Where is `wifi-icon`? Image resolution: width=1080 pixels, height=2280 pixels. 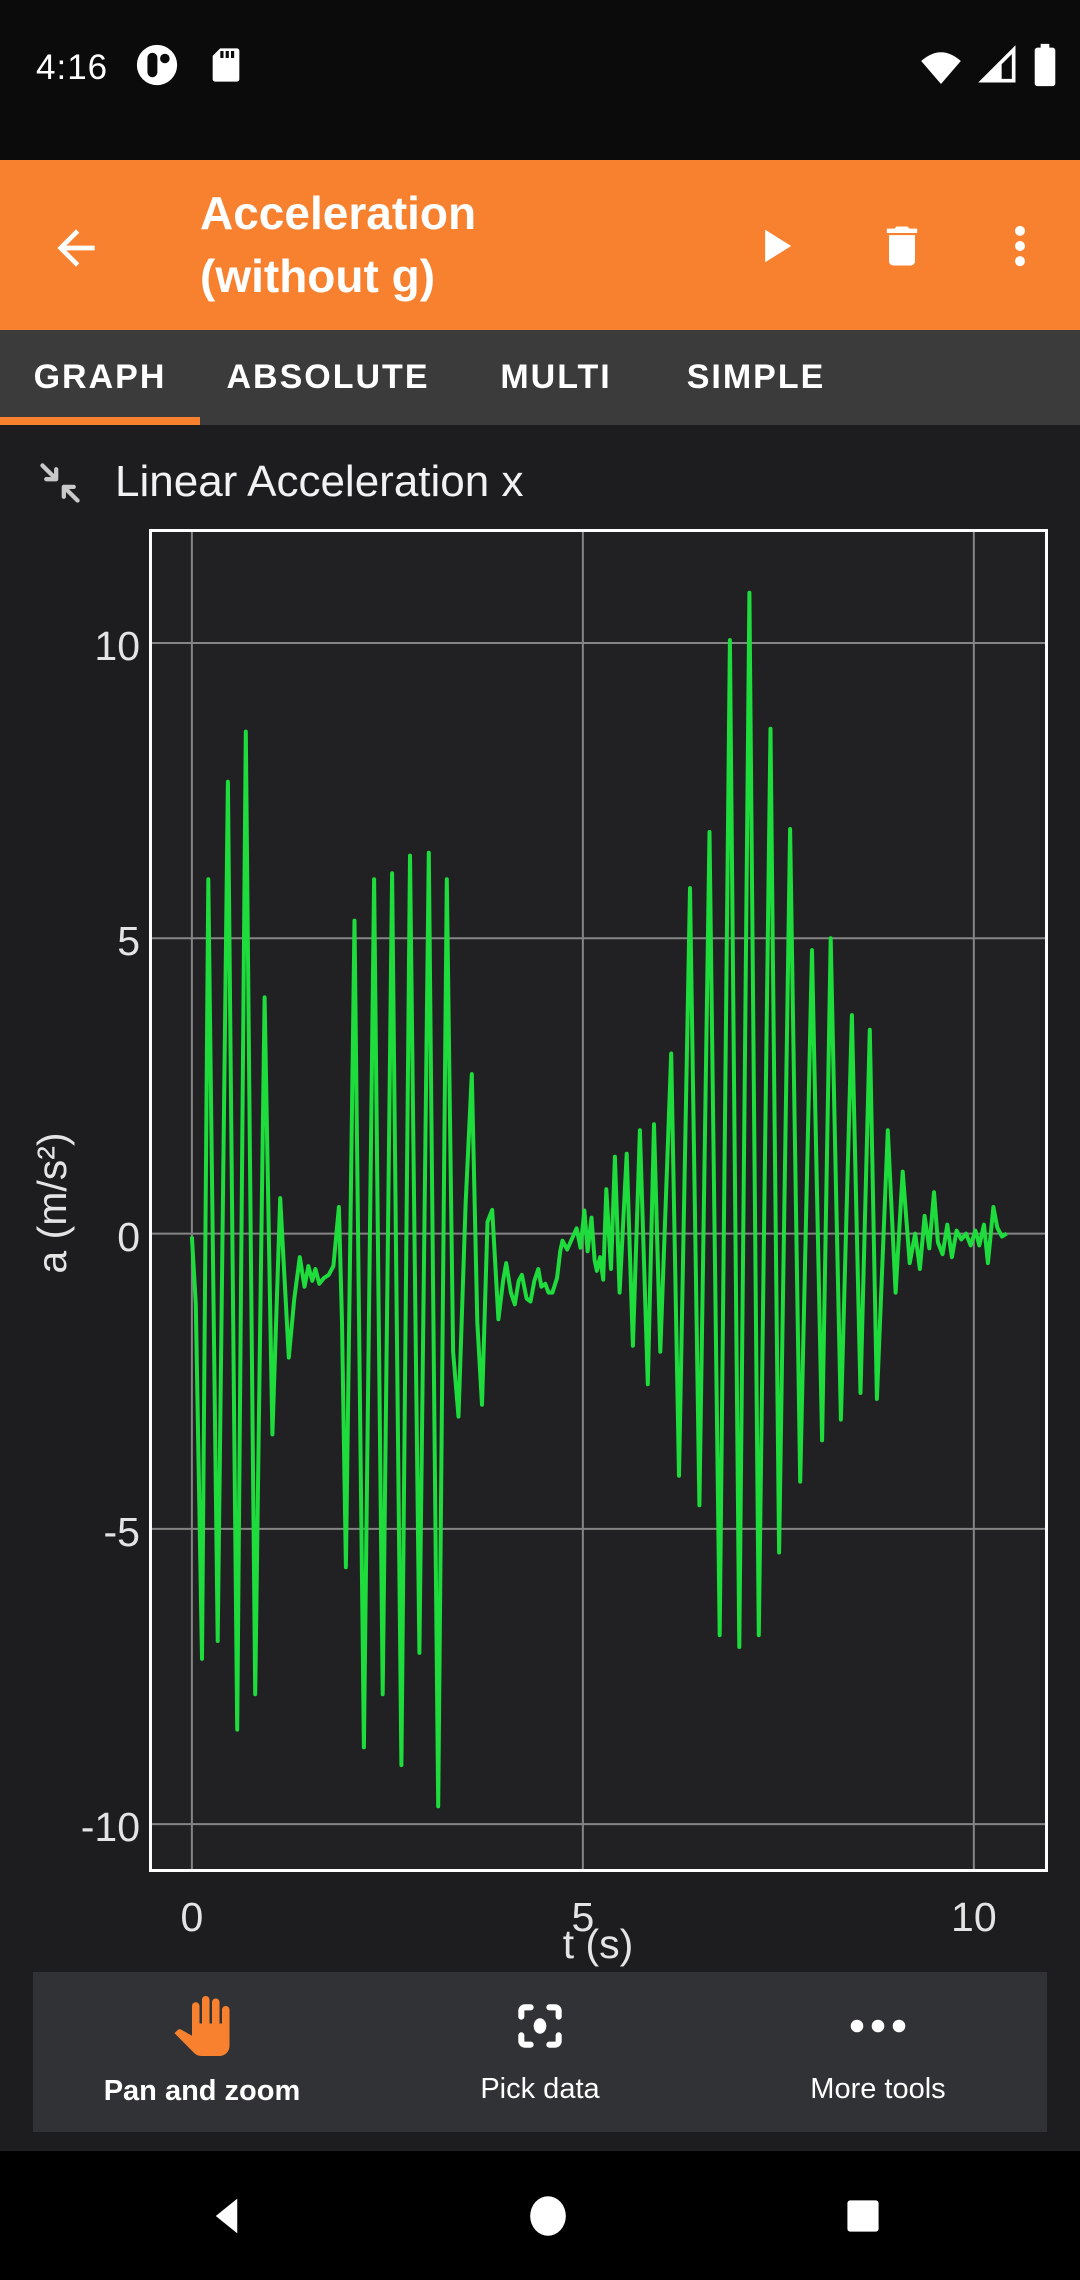 wifi-icon is located at coordinates (941, 67).